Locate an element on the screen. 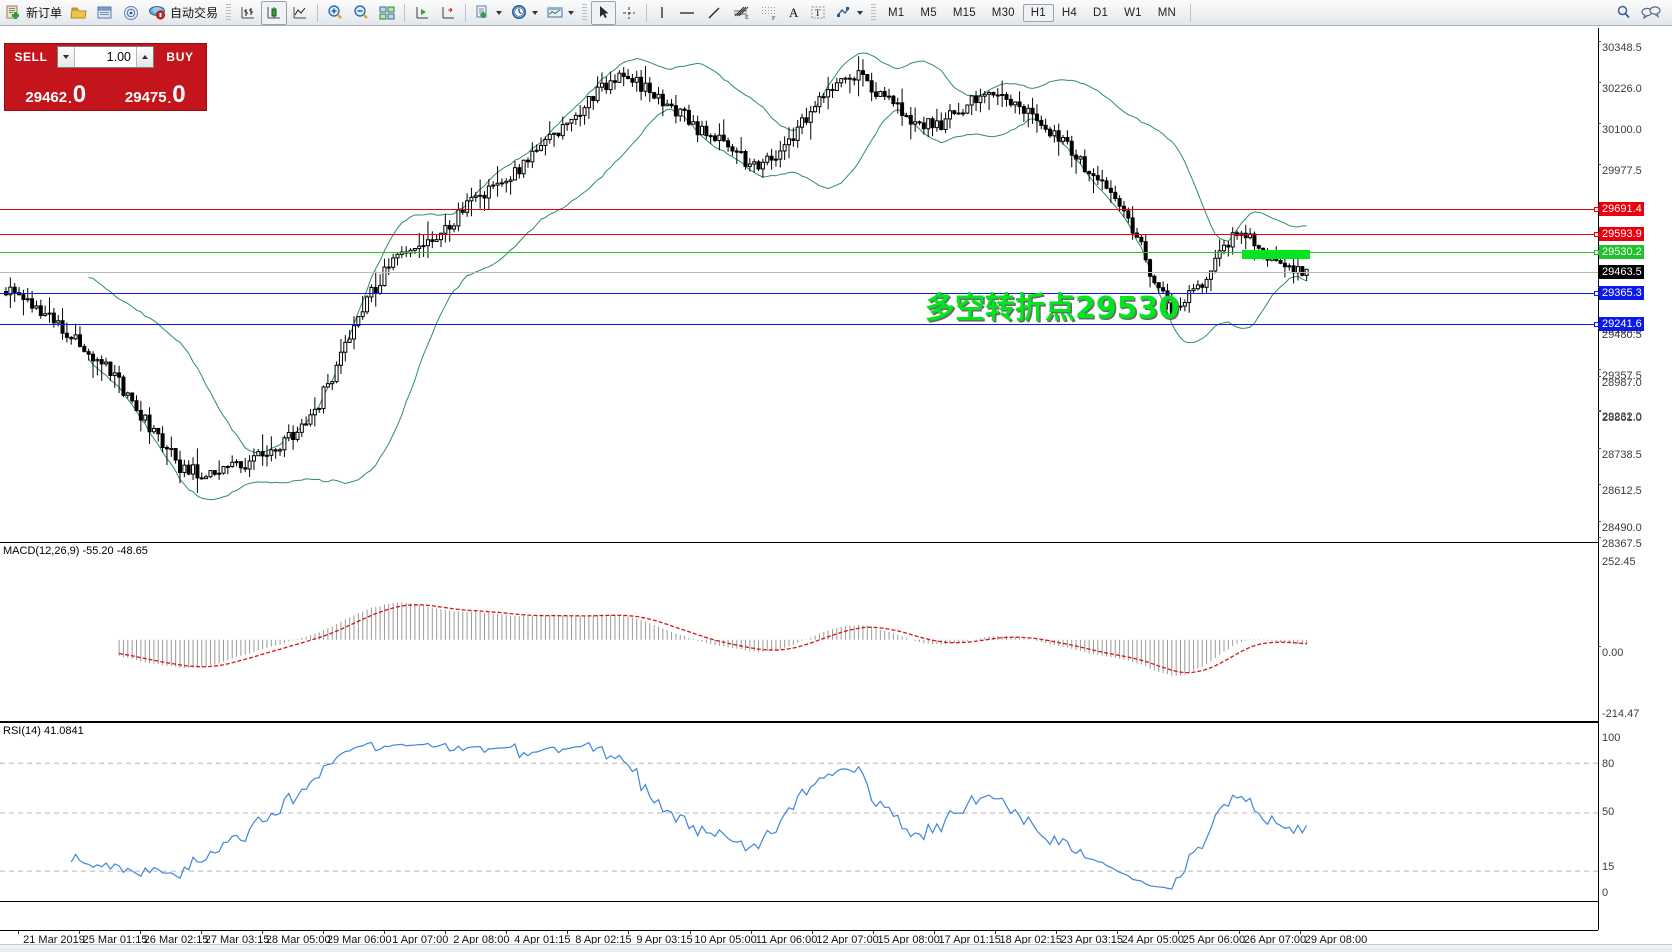 The height and width of the screenshot is (952, 1672). data-window-button is located at coordinates (105, 13).